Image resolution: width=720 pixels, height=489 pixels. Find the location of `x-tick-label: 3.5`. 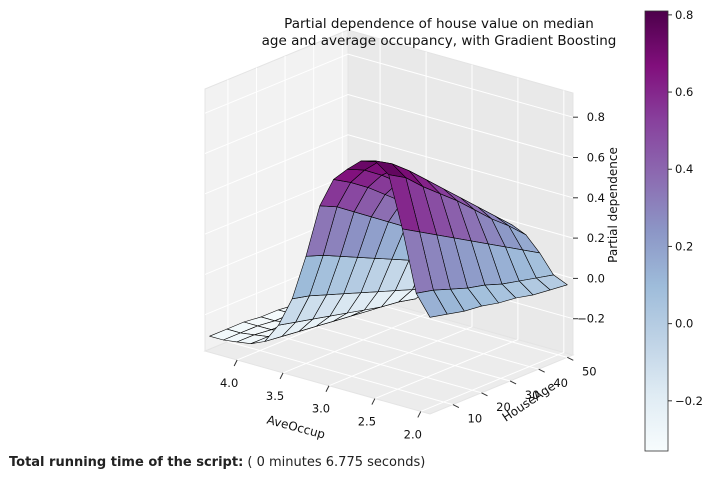

x-tick-label: 3.5 is located at coordinates (275, 396).